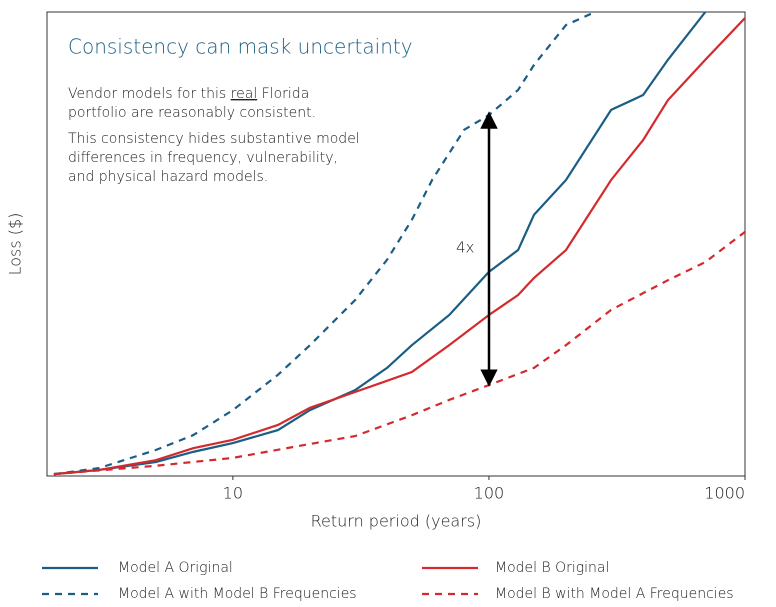 The image size is (776, 607). I want to click on legend-label: Model B with Model A Frequencies, so click(614, 594).